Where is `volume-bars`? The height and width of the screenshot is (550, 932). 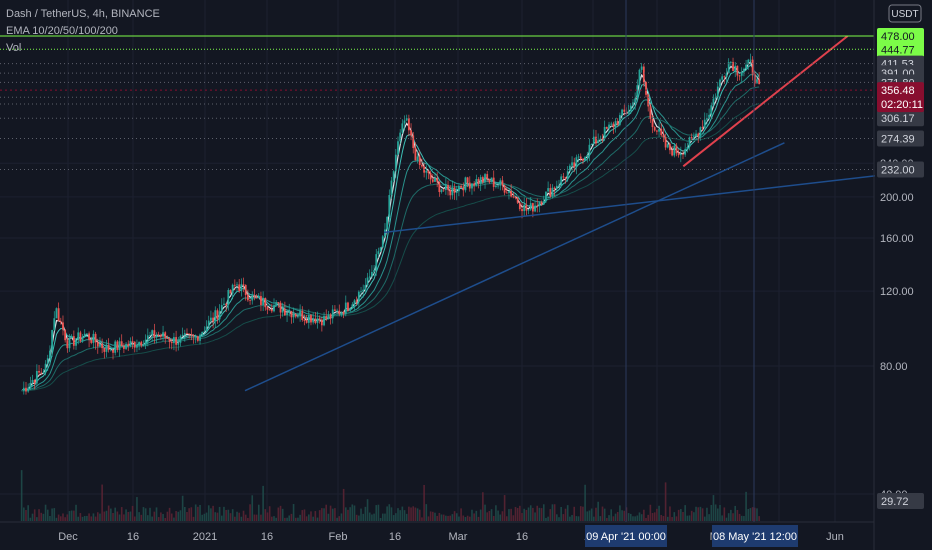
volume-bars is located at coordinates (390, 495).